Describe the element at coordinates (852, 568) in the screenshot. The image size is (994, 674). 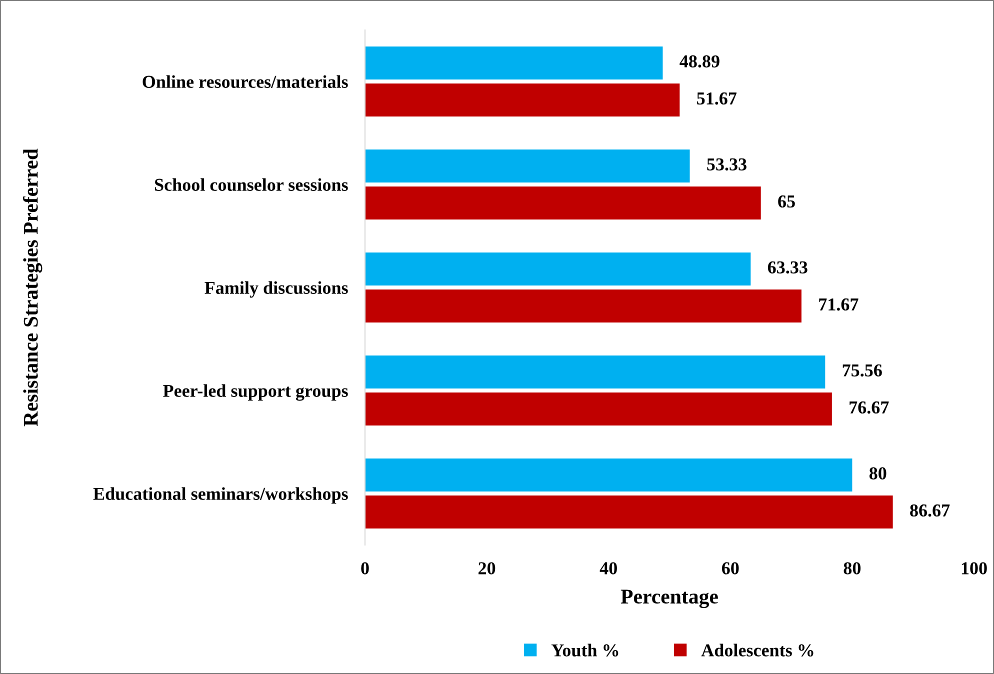
I see `x-tick-label: 80` at that location.